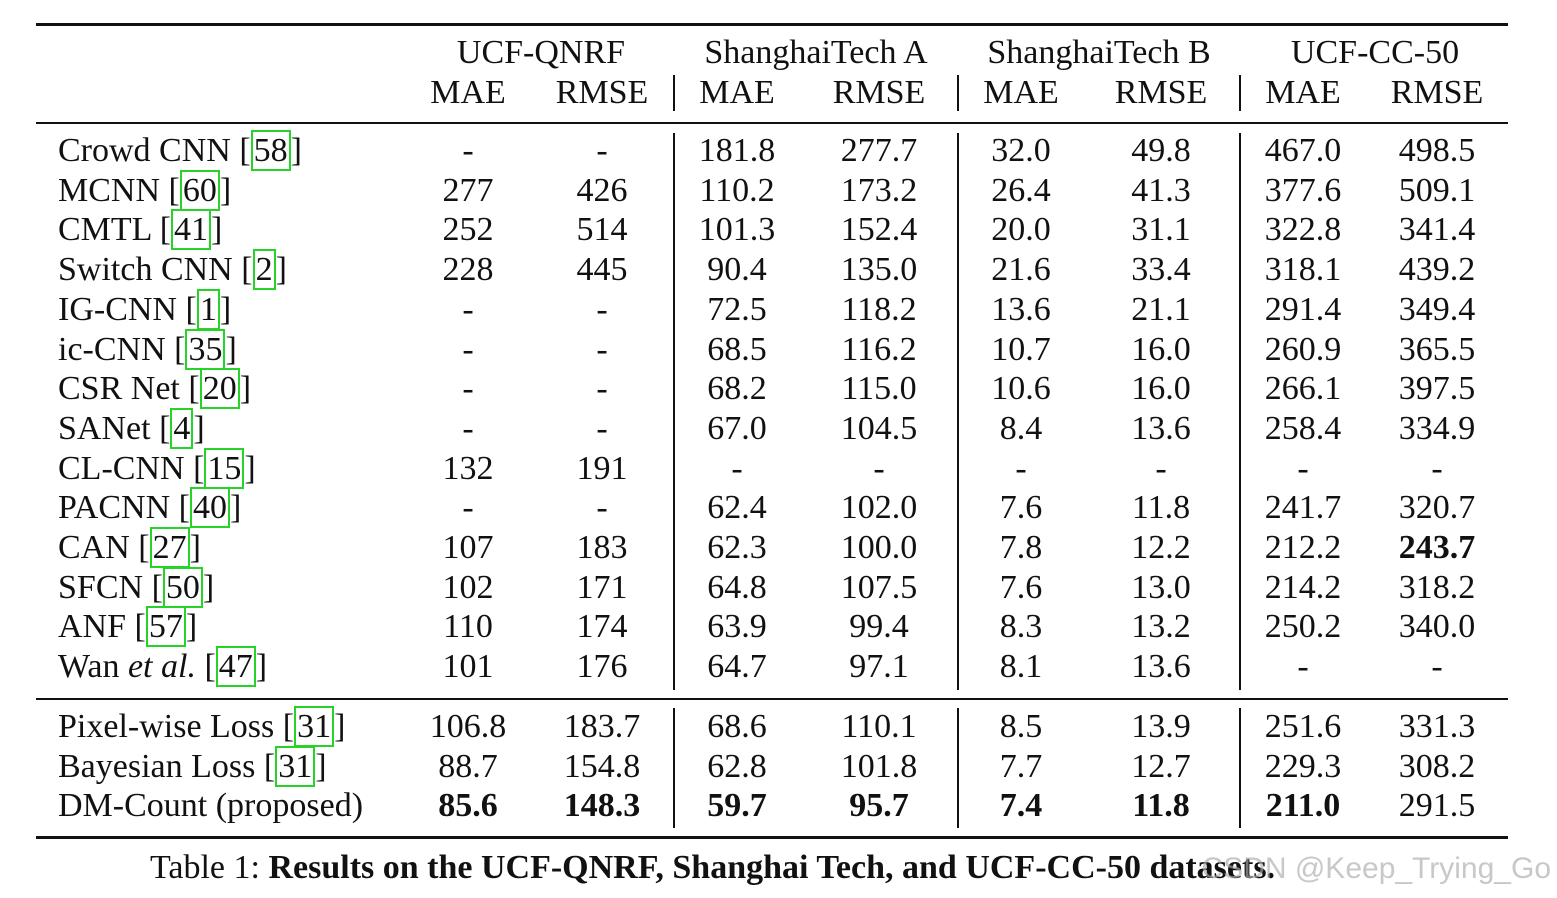 The height and width of the screenshot is (898, 1557). Describe the element at coordinates (468, 587) in the screenshot. I see `table-cell: 102` at that location.